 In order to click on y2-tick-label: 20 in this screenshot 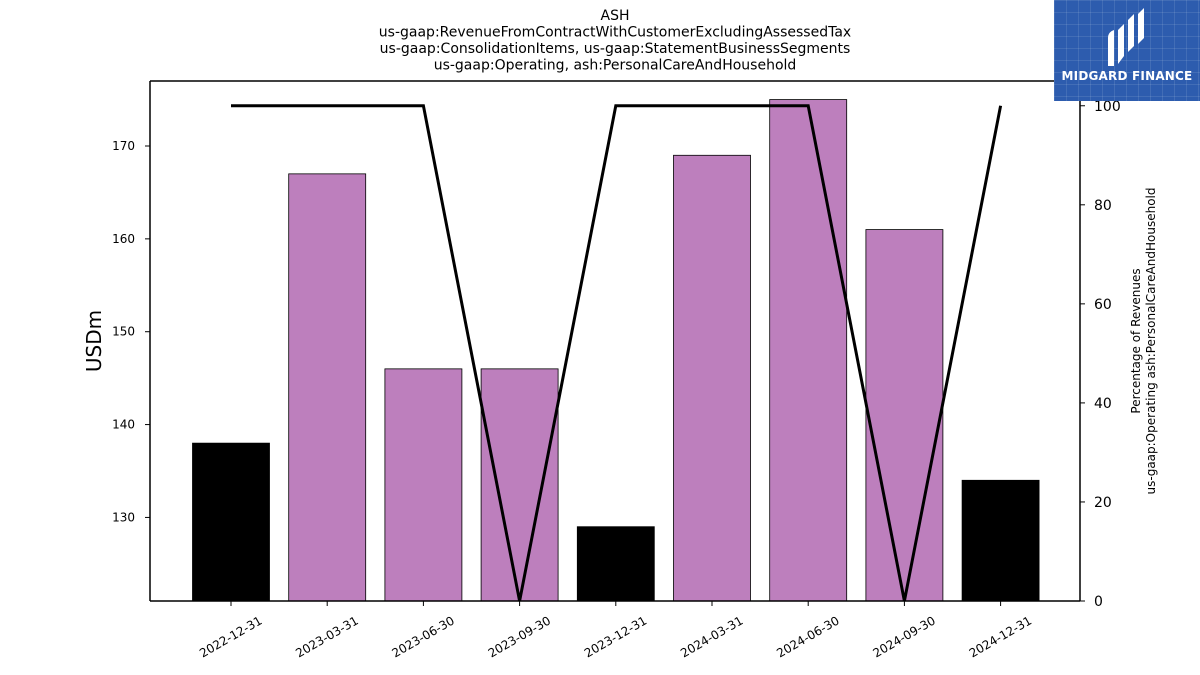, I will do `click(1103, 503)`.